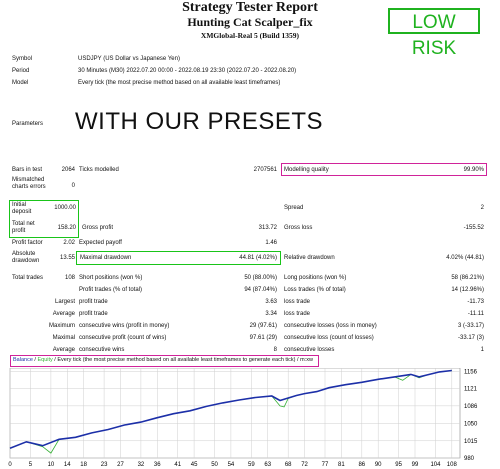 The width and height of the screenshot is (500, 469). I want to click on long-positions-value: 58 (86.21%), so click(467, 278).